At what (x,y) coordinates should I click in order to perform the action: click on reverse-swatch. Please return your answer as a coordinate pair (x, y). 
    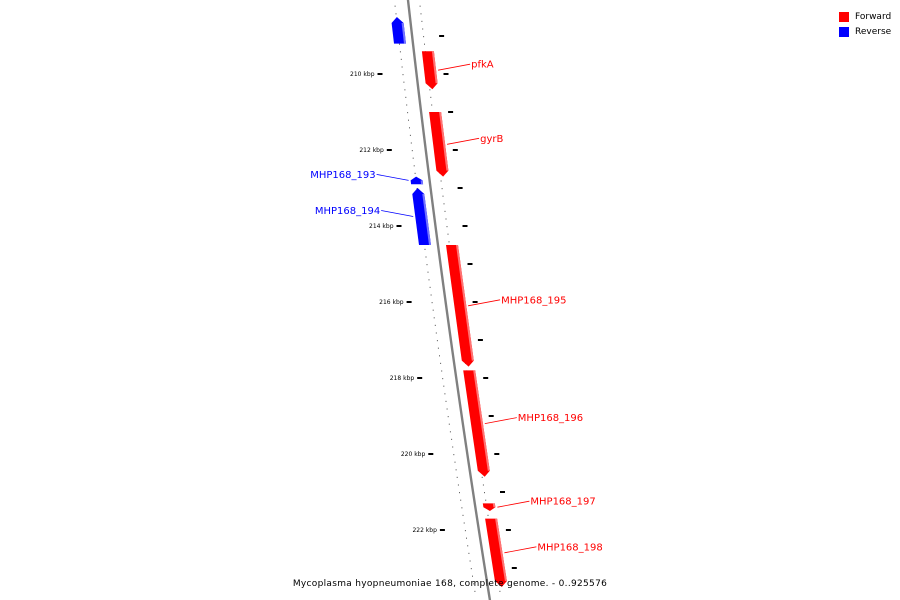
    Looking at the image, I should click on (844, 31).